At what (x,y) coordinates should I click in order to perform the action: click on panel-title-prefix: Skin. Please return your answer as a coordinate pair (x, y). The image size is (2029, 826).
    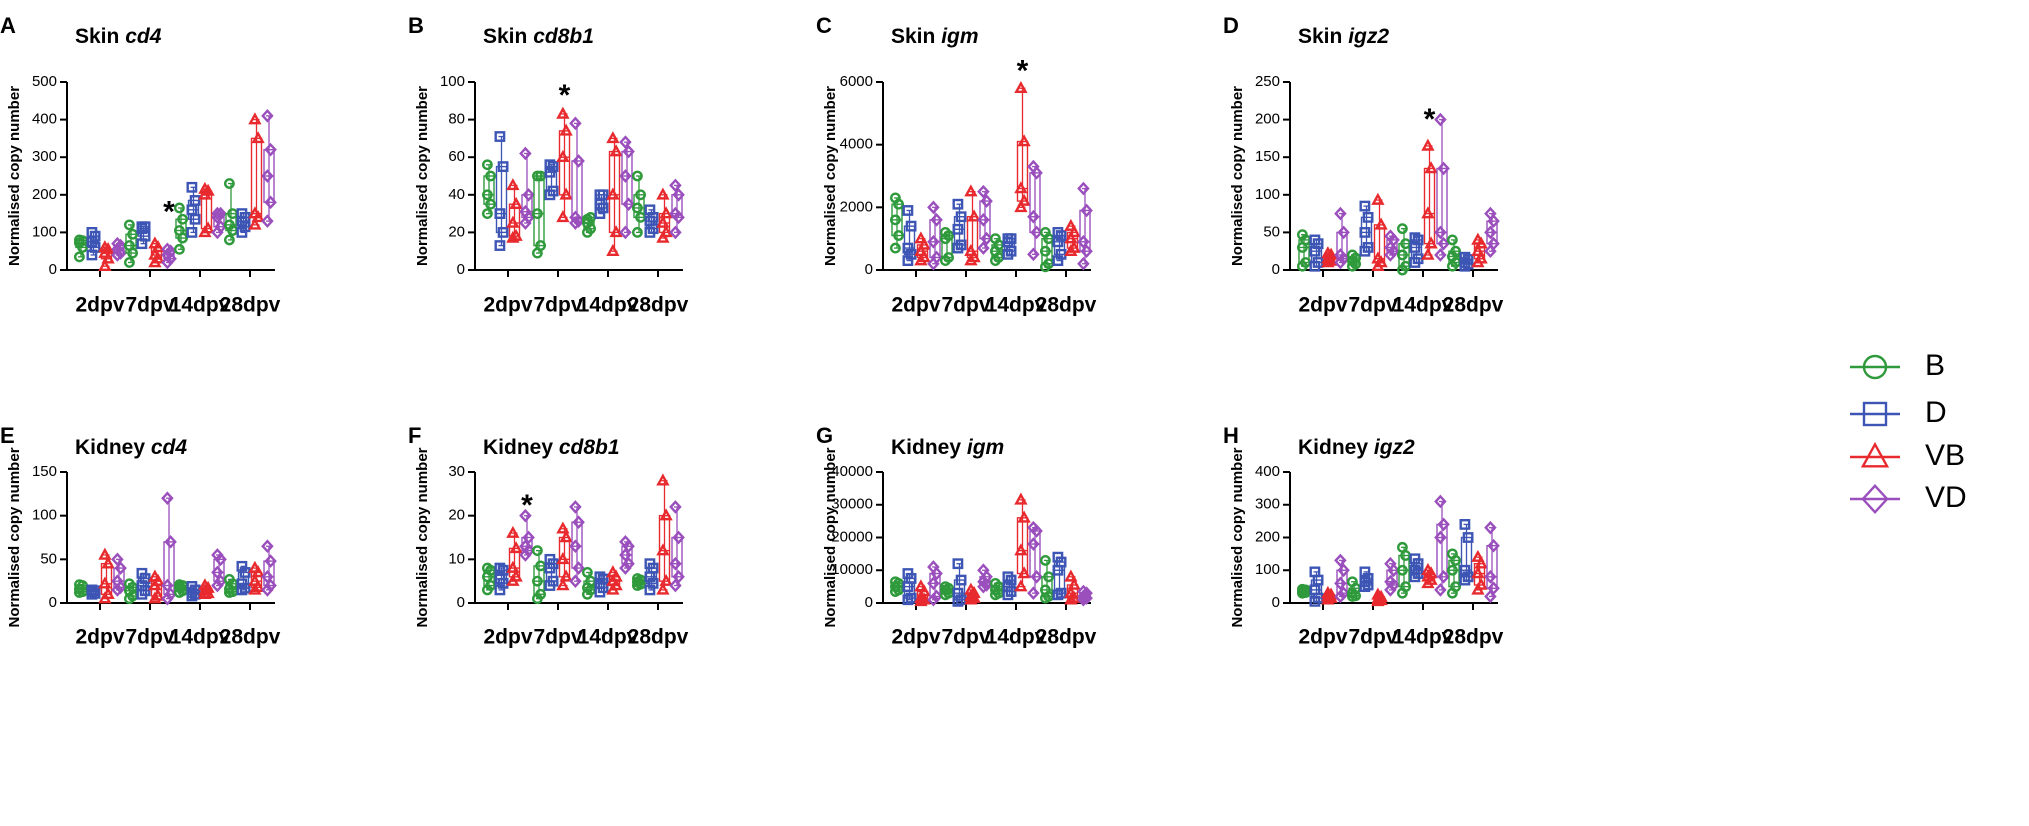
    Looking at the image, I should click on (97, 36).